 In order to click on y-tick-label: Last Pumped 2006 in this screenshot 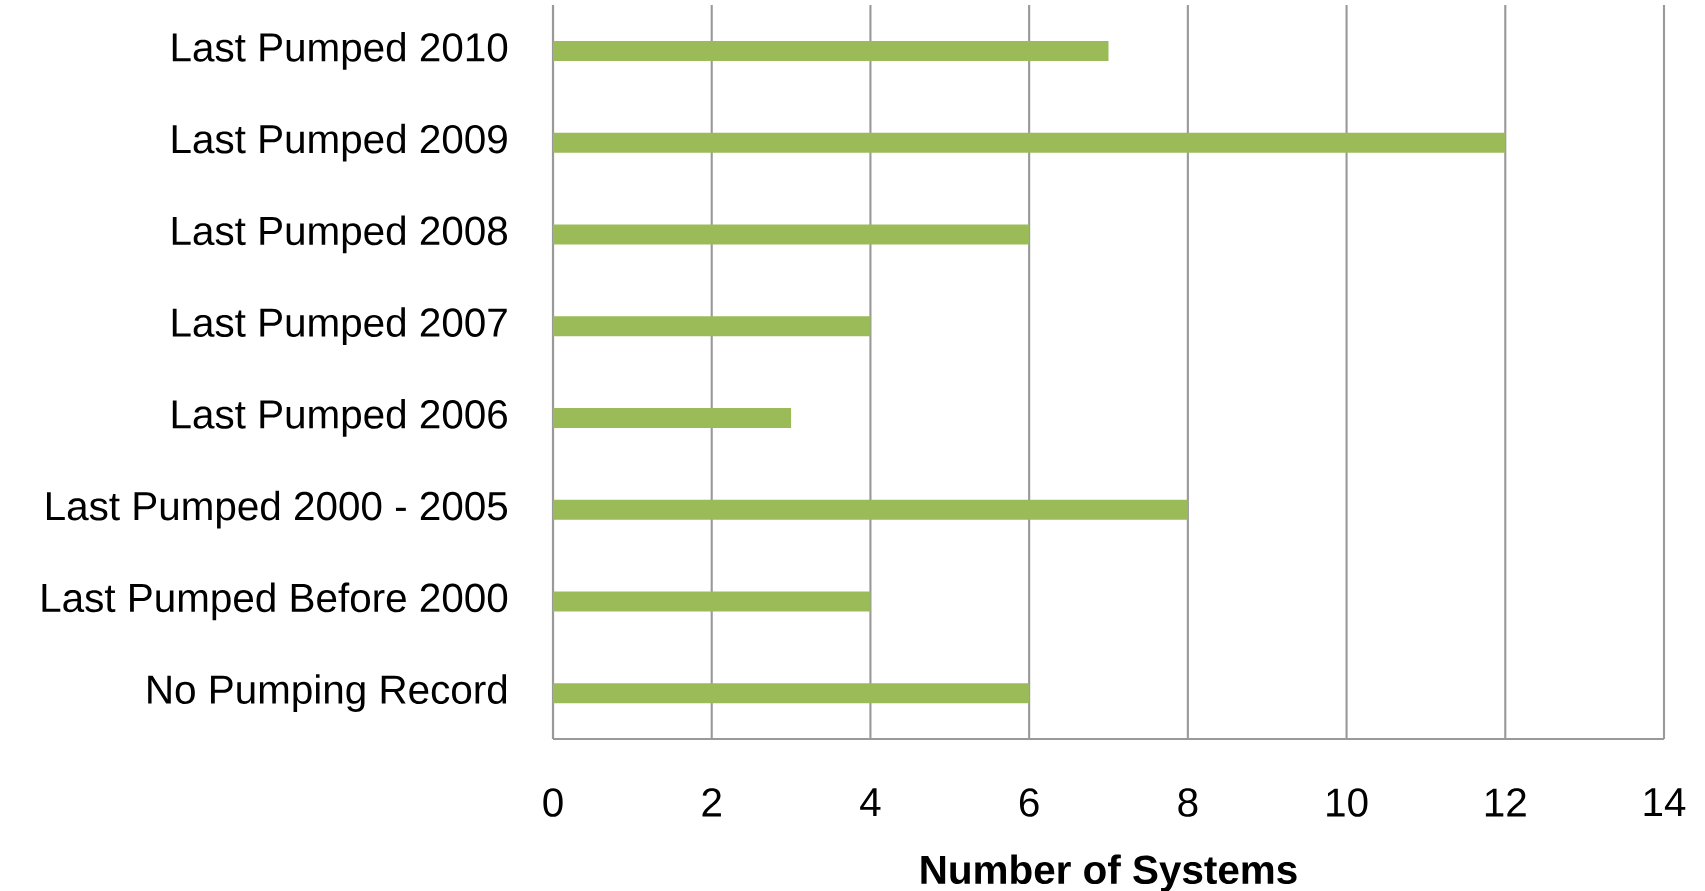, I will do `click(339, 418)`.